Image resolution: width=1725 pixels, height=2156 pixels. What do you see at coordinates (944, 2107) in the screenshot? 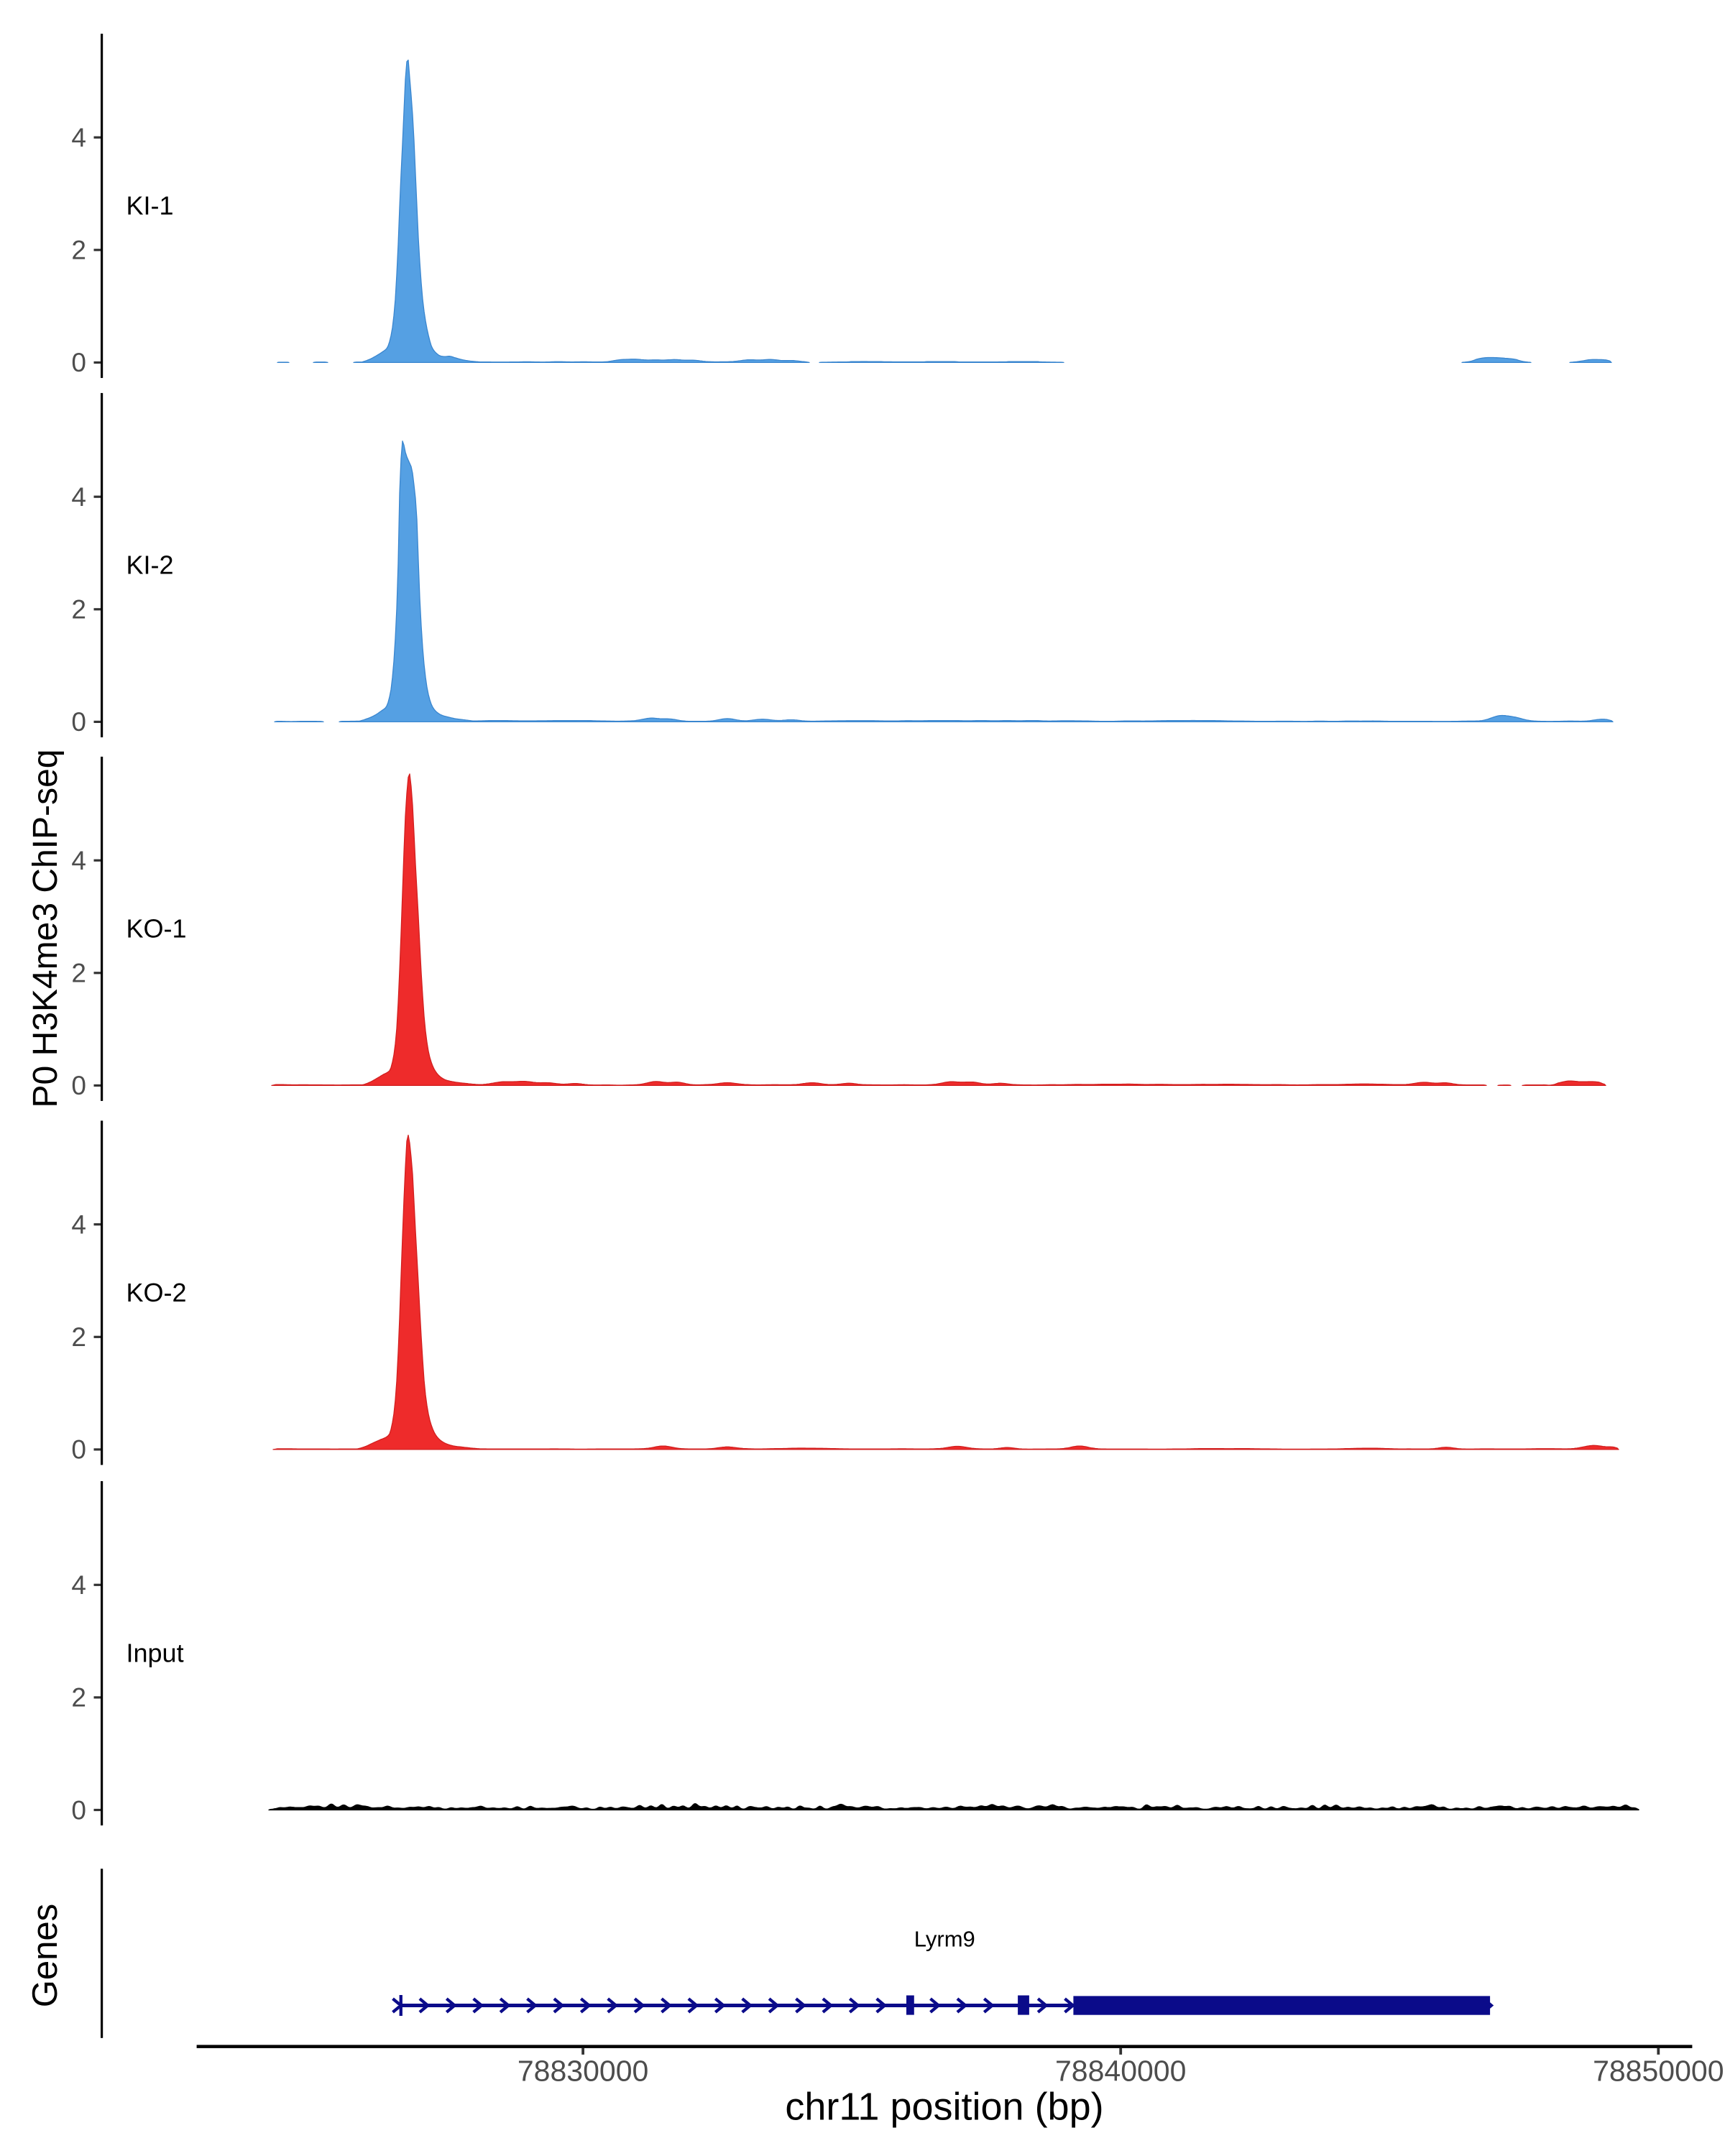
I see `svg-text: chr11 position (bp)` at bounding box center [944, 2107].